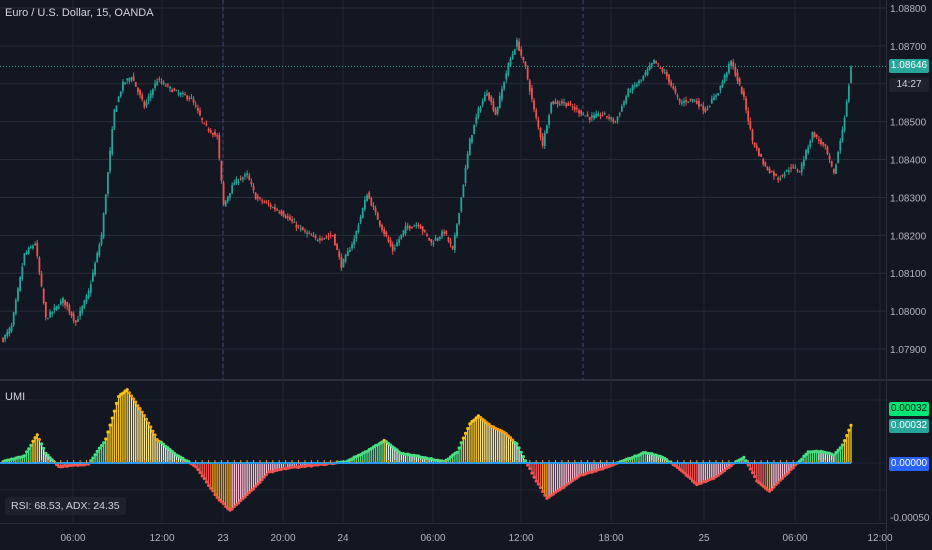 Image resolution: width=932 pixels, height=550 pixels. What do you see at coordinates (909, 66) in the screenshot?
I see `current-price-tag: 1.08646` at bounding box center [909, 66].